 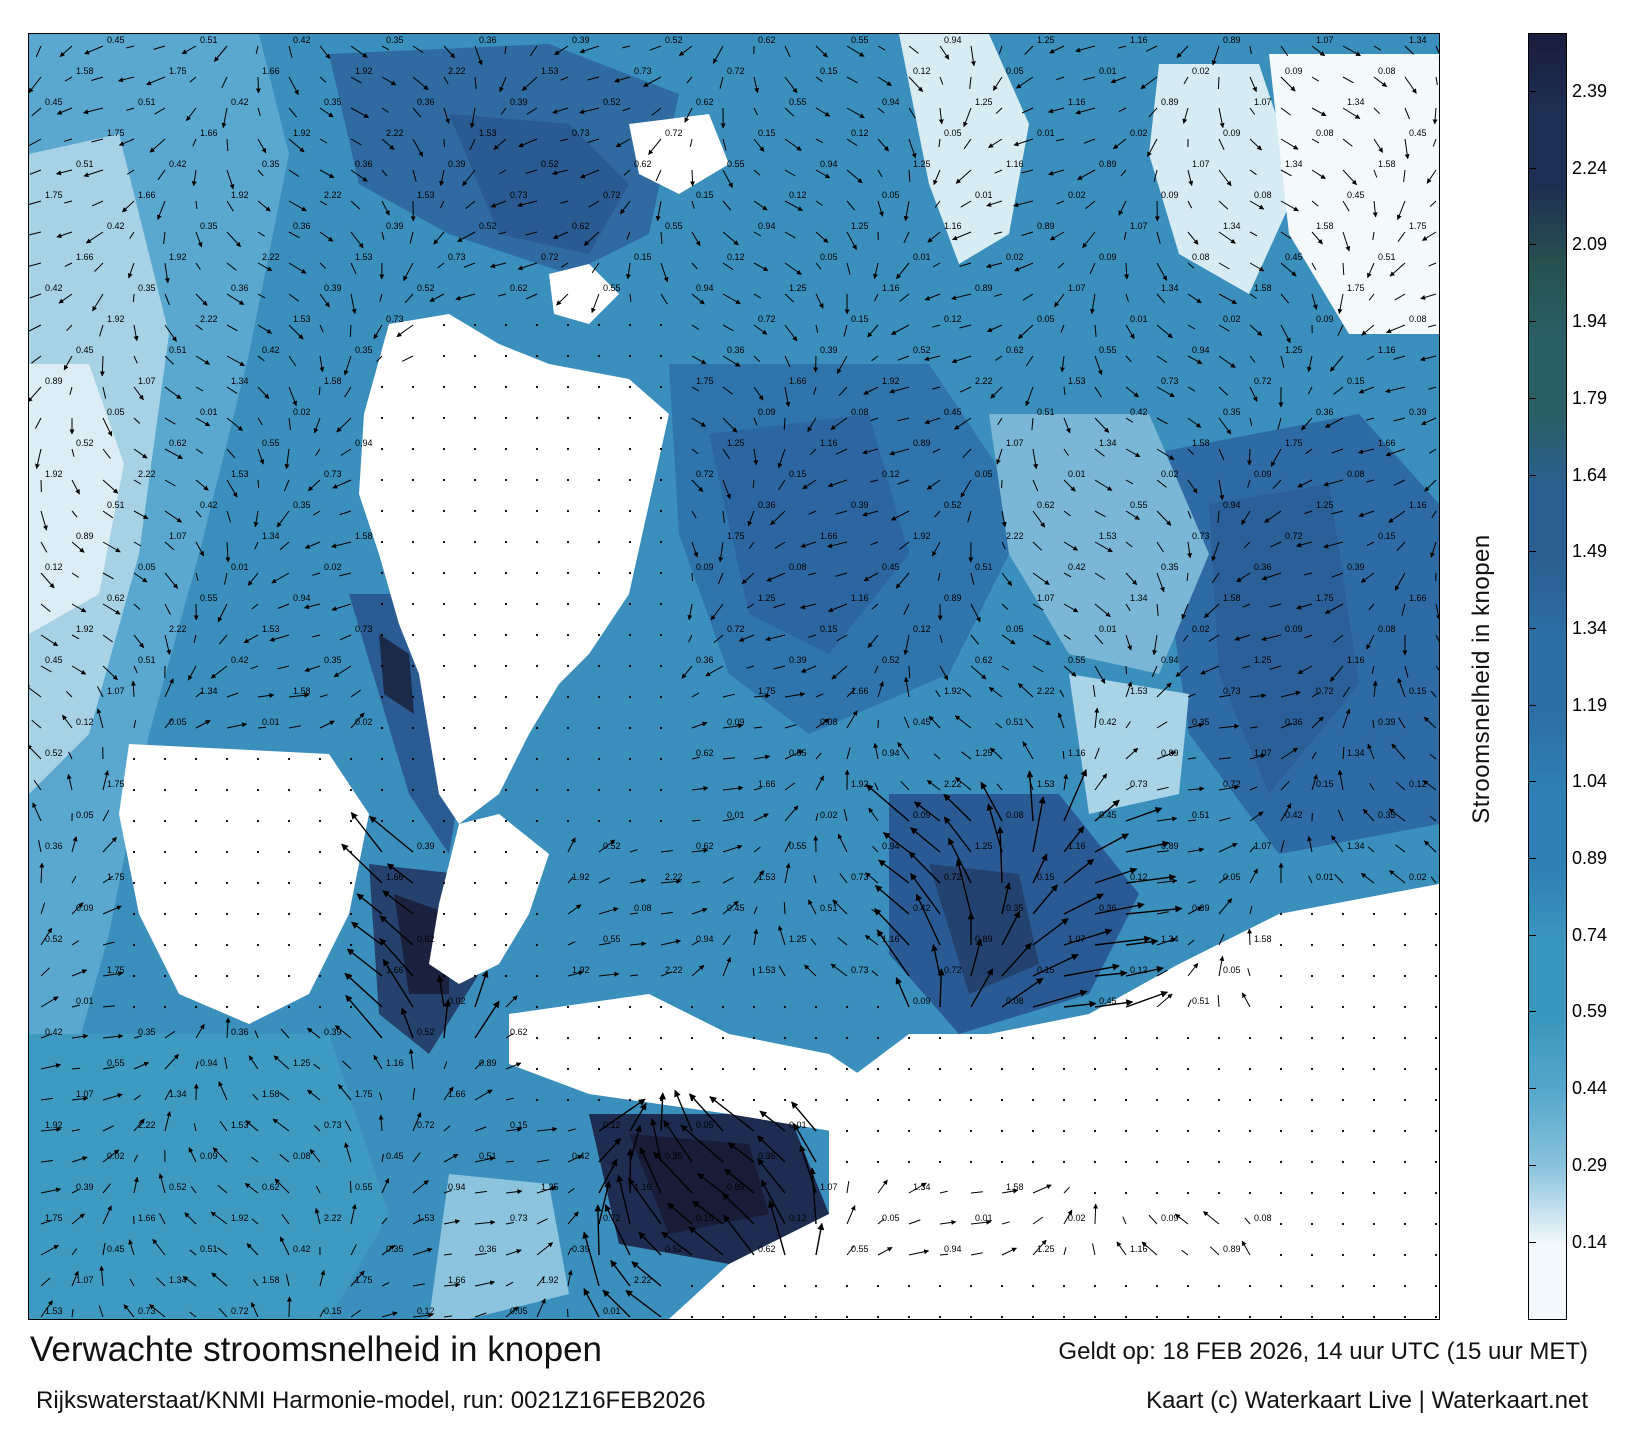 What do you see at coordinates (1590, 551) in the screenshot?
I see `colorbar-tick-label: 1.49` at bounding box center [1590, 551].